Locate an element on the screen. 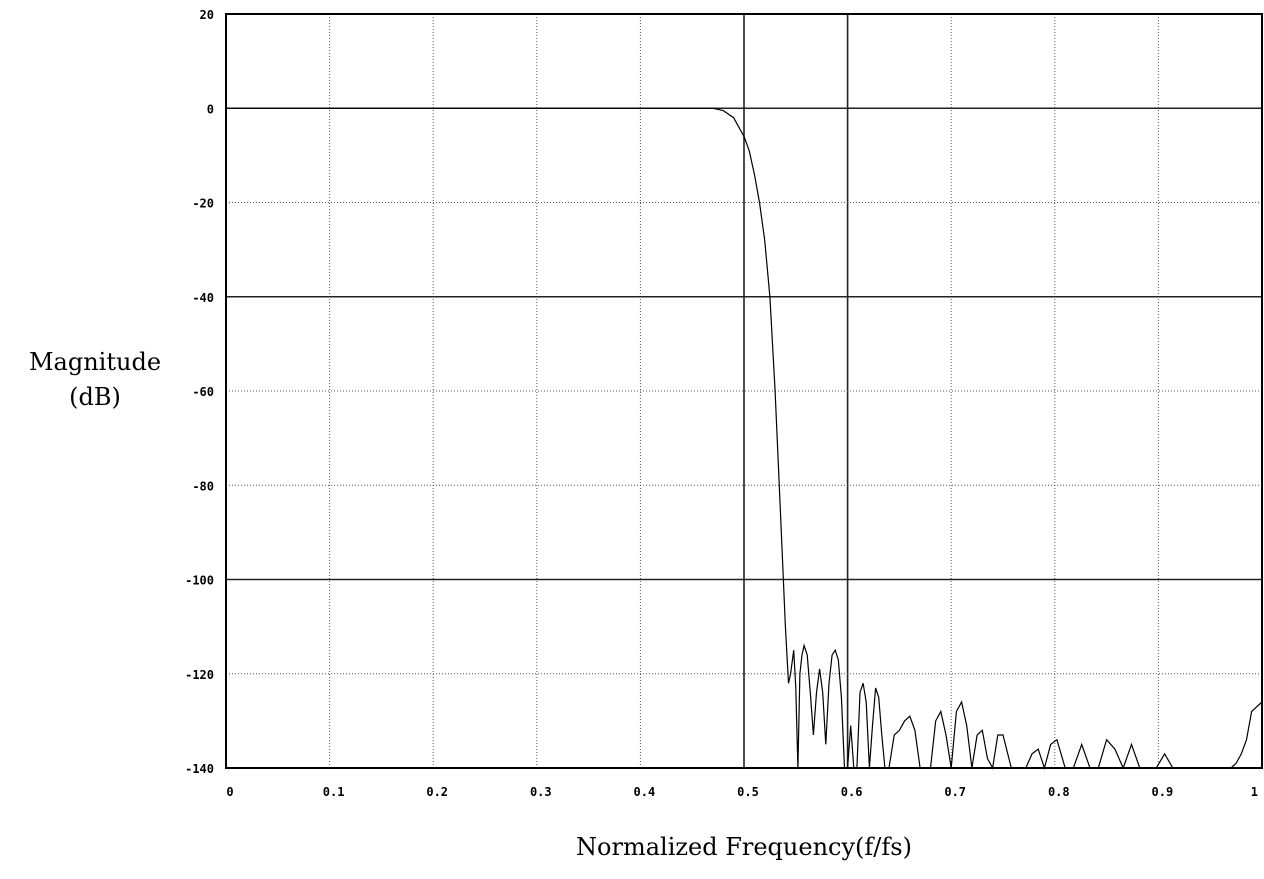 The height and width of the screenshot is (879, 1264). y-tick-label: -20 is located at coordinates (203, 204).